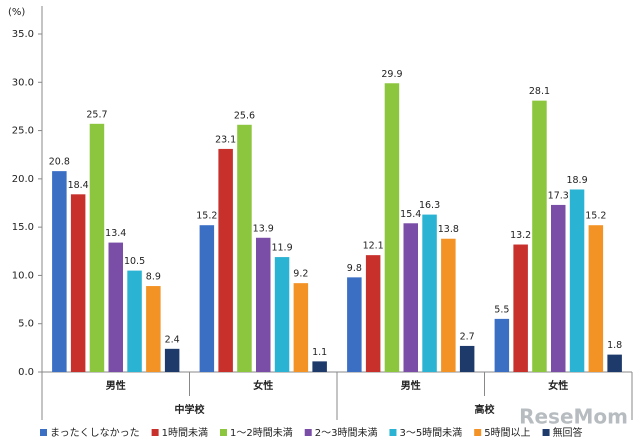 The width and height of the screenshot is (640, 445). I want to click on group-label: 高校, so click(485, 409).